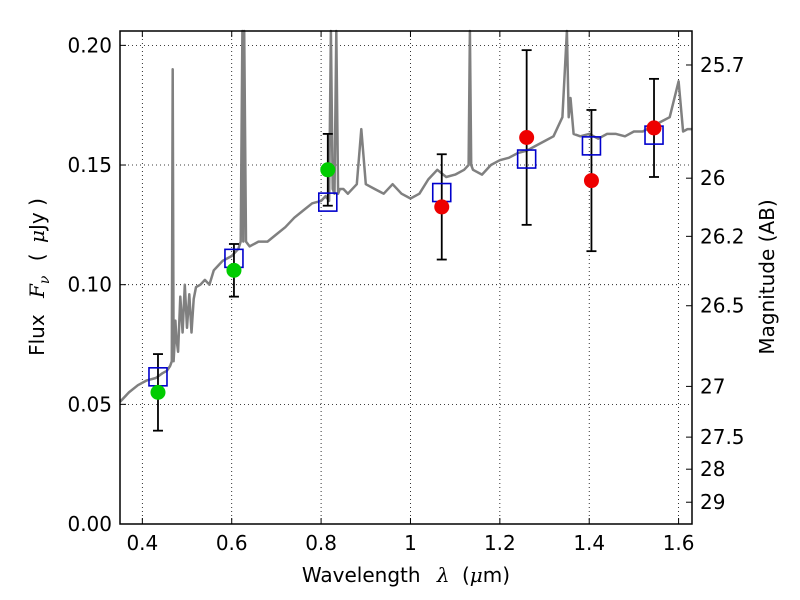 The width and height of the screenshot is (800, 600). What do you see at coordinates (142, 543) in the screenshot?
I see `x-tick-label: 0.4` at bounding box center [142, 543].